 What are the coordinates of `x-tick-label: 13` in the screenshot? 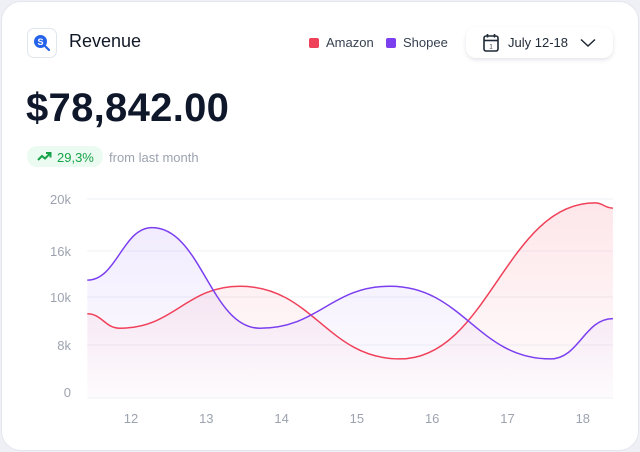 It's located at (206, 418).